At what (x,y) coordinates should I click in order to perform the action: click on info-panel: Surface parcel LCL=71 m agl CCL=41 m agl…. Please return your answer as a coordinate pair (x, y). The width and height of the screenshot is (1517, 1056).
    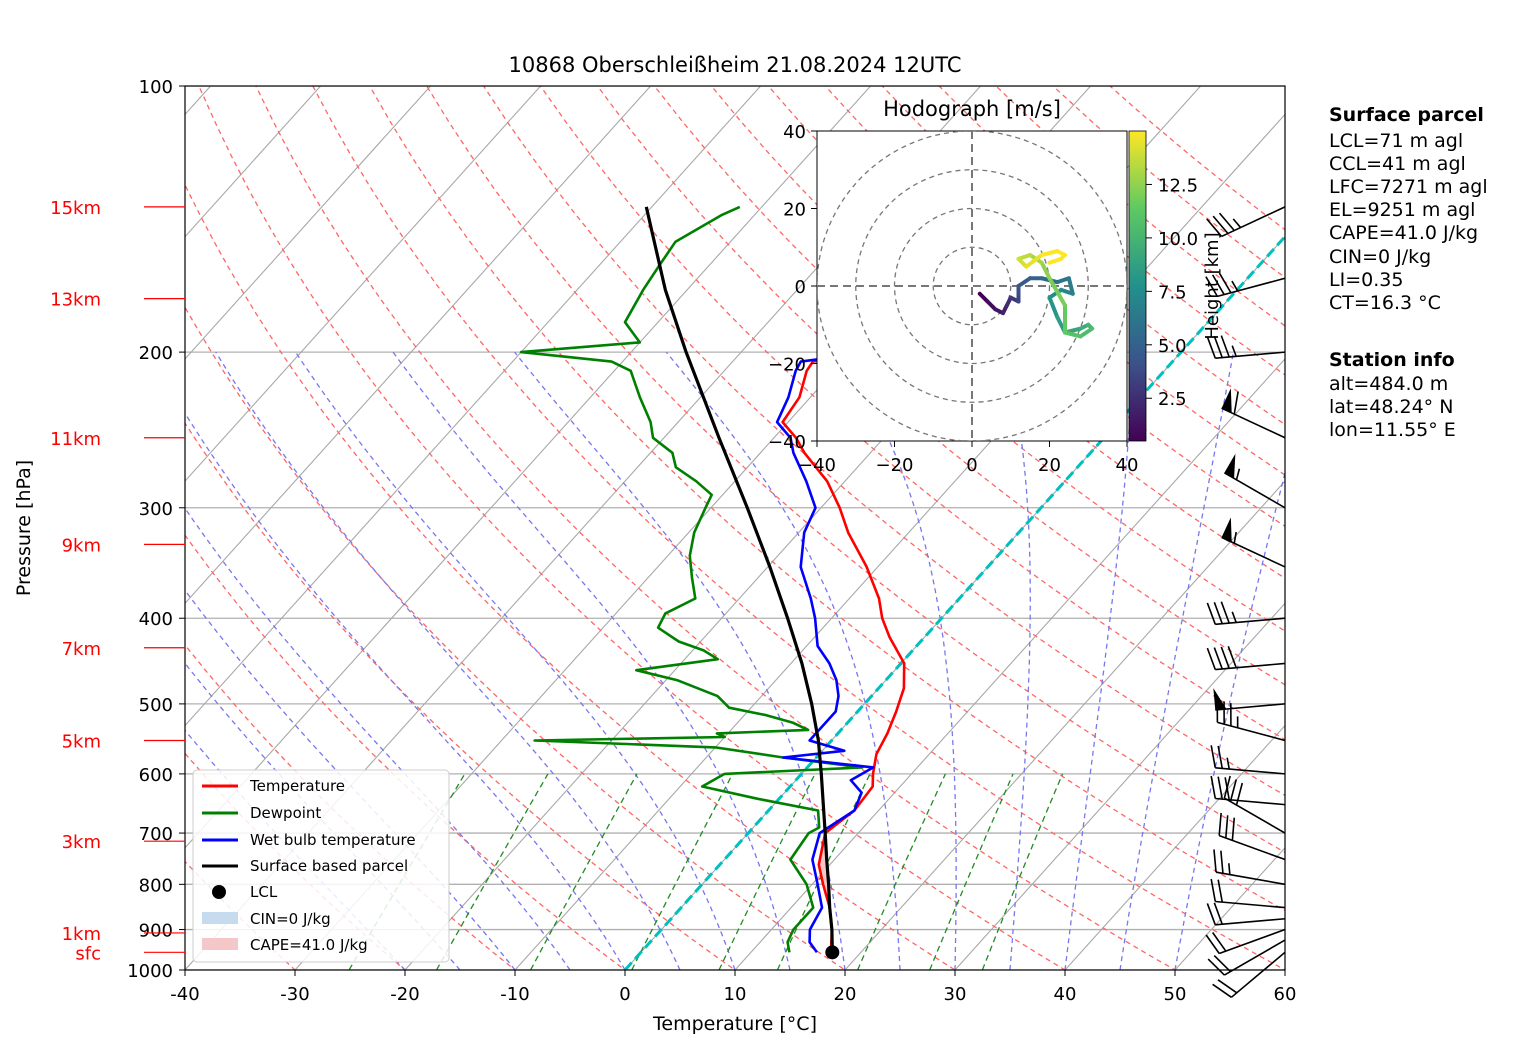
    Looking at the image, I should click on (1408, 272).